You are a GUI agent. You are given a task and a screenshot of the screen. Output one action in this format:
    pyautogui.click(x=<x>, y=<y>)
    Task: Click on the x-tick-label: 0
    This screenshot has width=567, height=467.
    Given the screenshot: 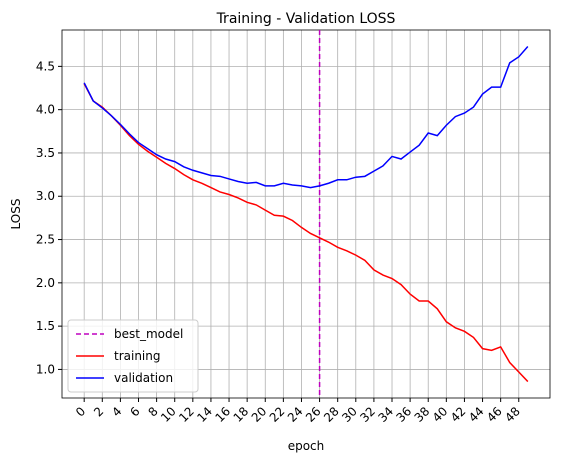 What is the action you would take?
    pyautogui.click(x=80, y=411)
    